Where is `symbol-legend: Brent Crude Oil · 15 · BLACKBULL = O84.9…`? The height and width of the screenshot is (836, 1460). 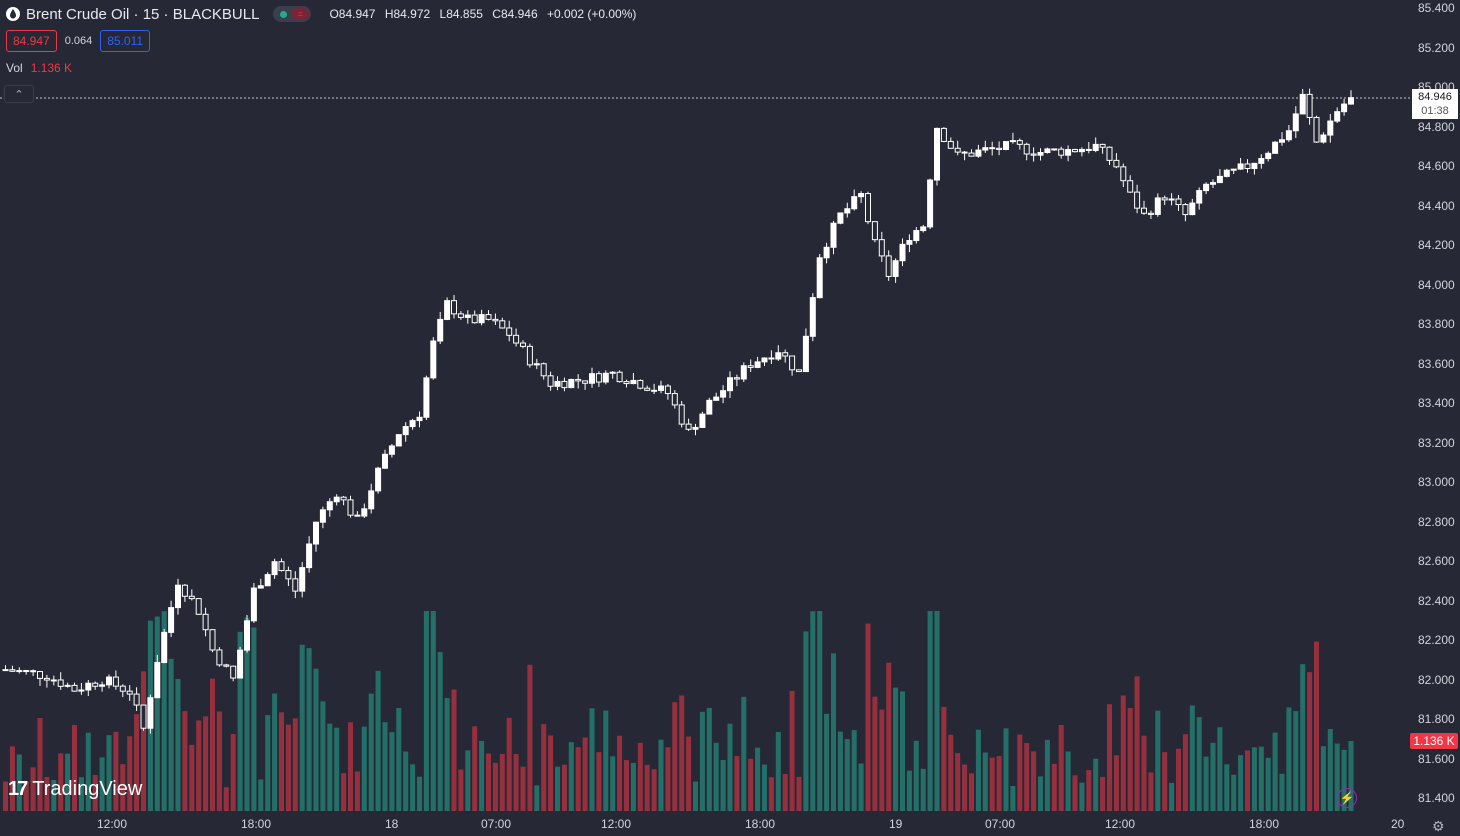
symbol-legend: Brent Crude Oil · 15 · BLACKBULL = O84.9… is located at coordinates (324, 14).